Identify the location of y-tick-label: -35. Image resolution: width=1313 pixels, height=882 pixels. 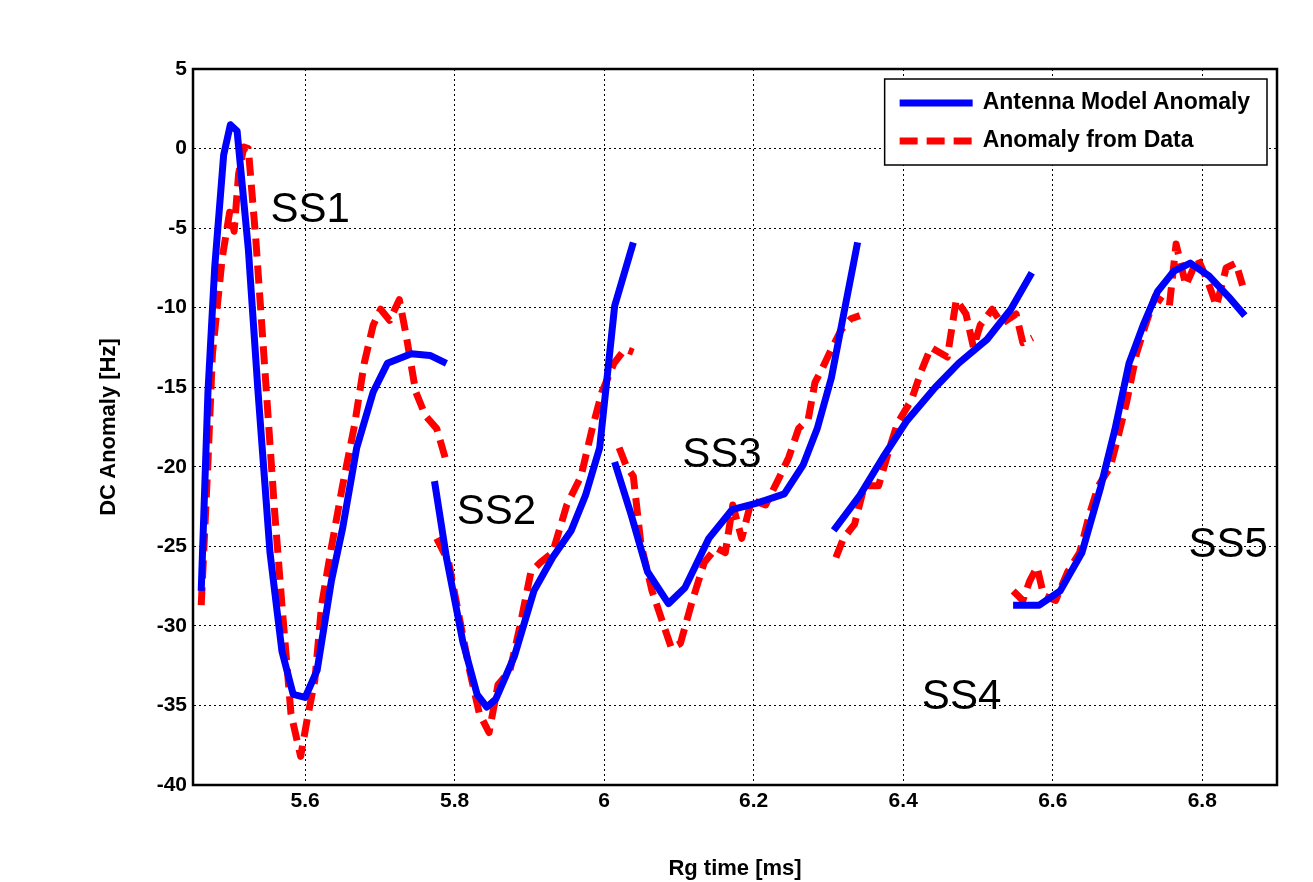
(172, 704).